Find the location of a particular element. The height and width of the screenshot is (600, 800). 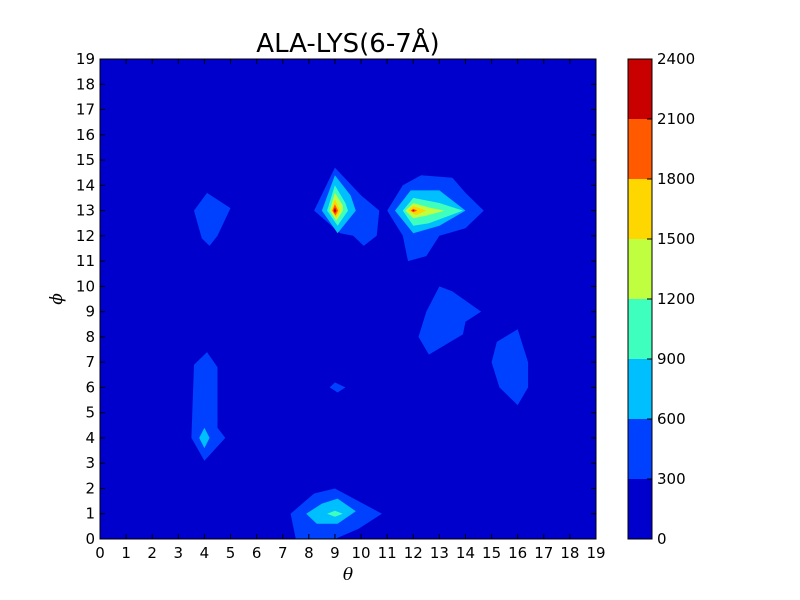

y-tick-label: 15 is located at coordinates (85, 160).